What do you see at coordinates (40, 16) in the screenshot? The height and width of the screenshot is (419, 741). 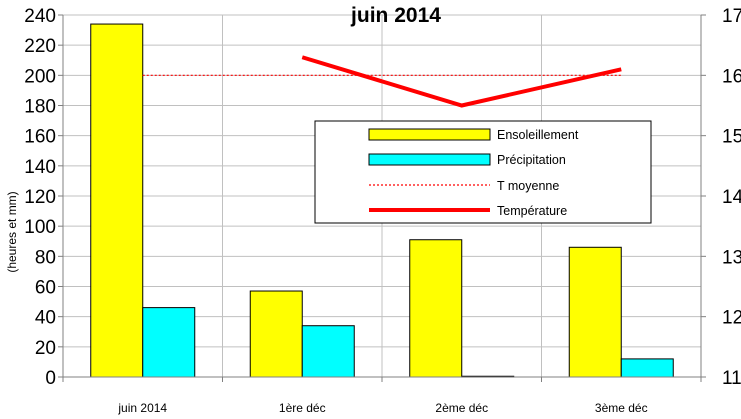 I see `y-tick-label-left: 240` at bounding box center [40, 16].